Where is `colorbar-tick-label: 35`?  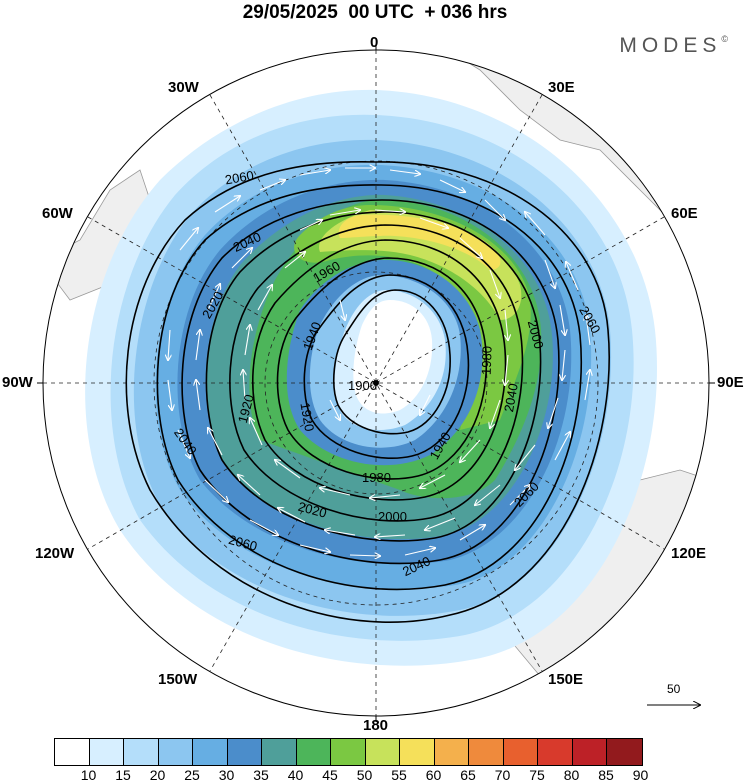 colorbar-tick-label: 35 is located at coordinates (261, 775).